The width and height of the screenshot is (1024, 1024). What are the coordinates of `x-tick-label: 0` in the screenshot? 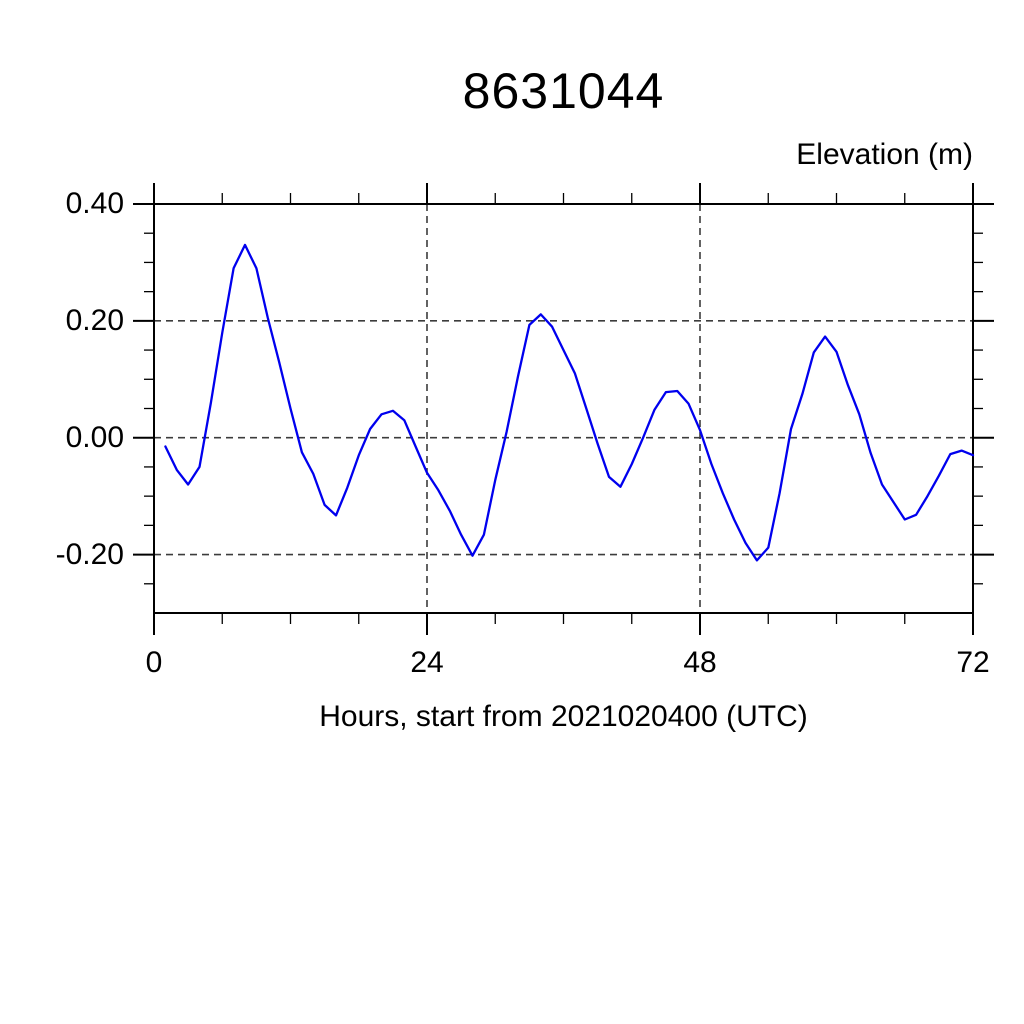 It's located at (154, 662).